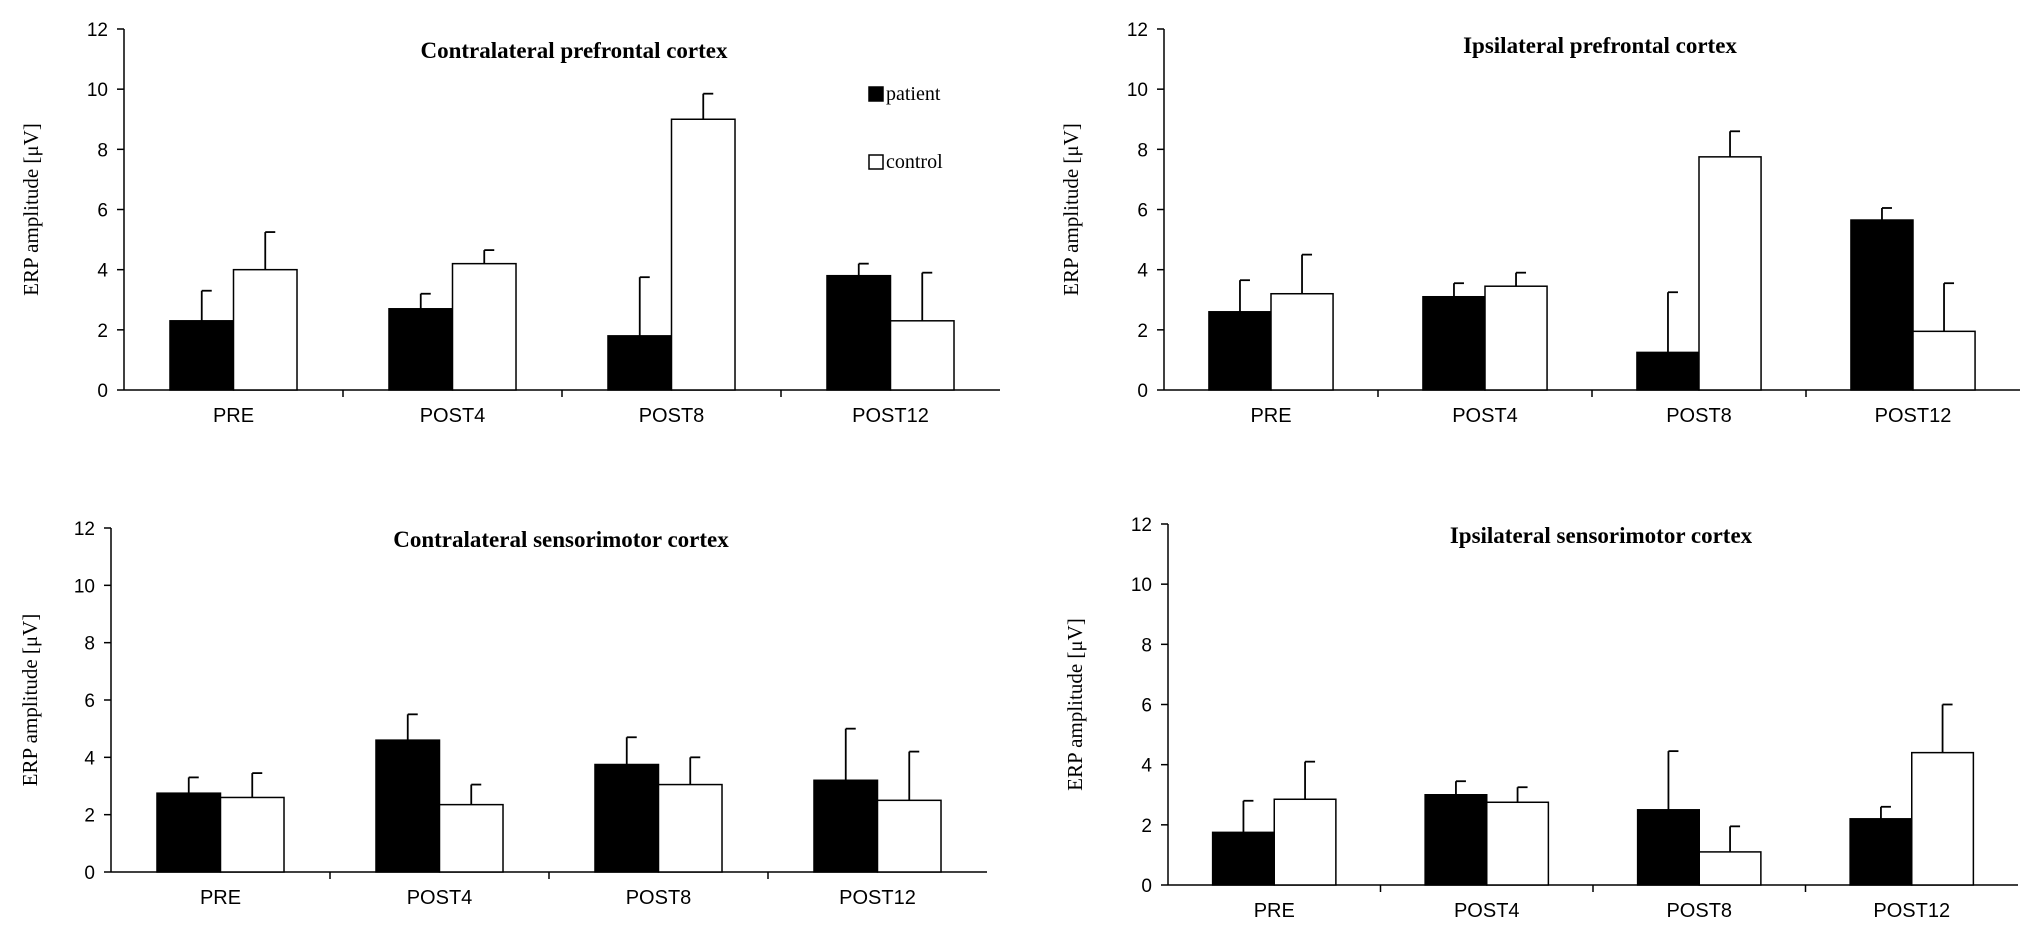 This screenshot has width=2031, height=941. I want to click on legend-swatch-control, so click(876, 162).